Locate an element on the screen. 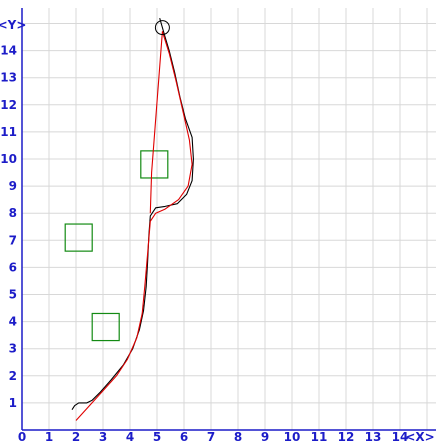 The width and height of the screenshot is (443, 446). x-tick-label: 8 is located at coordinates (238, 437).